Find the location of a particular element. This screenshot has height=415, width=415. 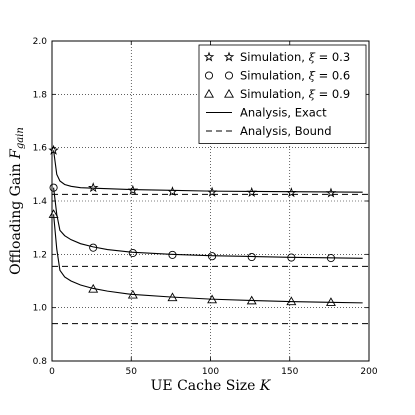

legend-label-text: Analysis, Exact is located at coordinates (283, 113).